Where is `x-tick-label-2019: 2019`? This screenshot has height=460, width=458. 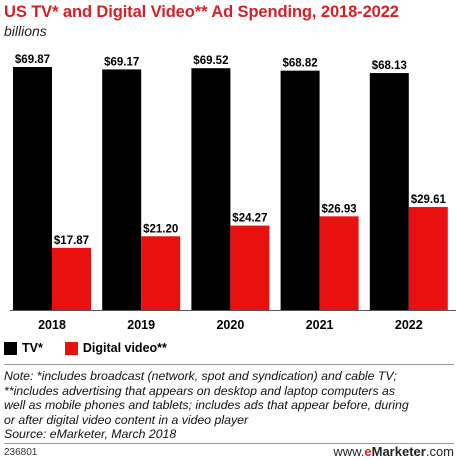
x-tick-label-2019: 2019 is located at coordinates (141, 325).